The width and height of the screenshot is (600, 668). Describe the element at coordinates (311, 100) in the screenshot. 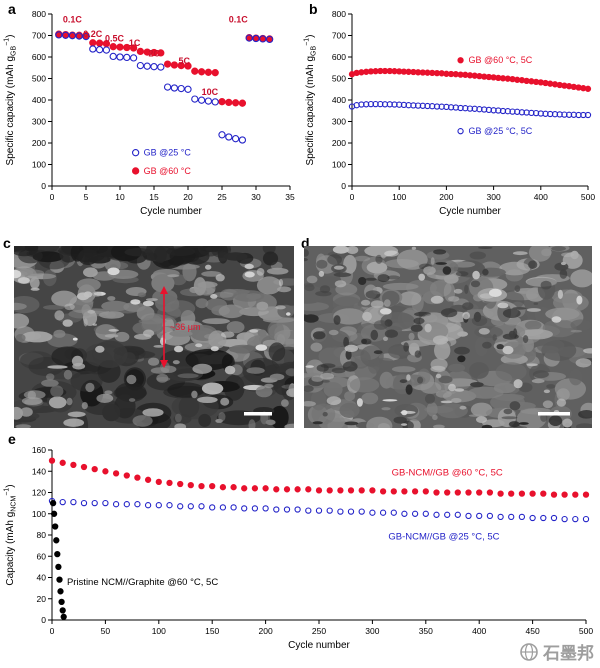

I see `y-axis-label: Specific capacity (mAh gGB−1)` at that location.